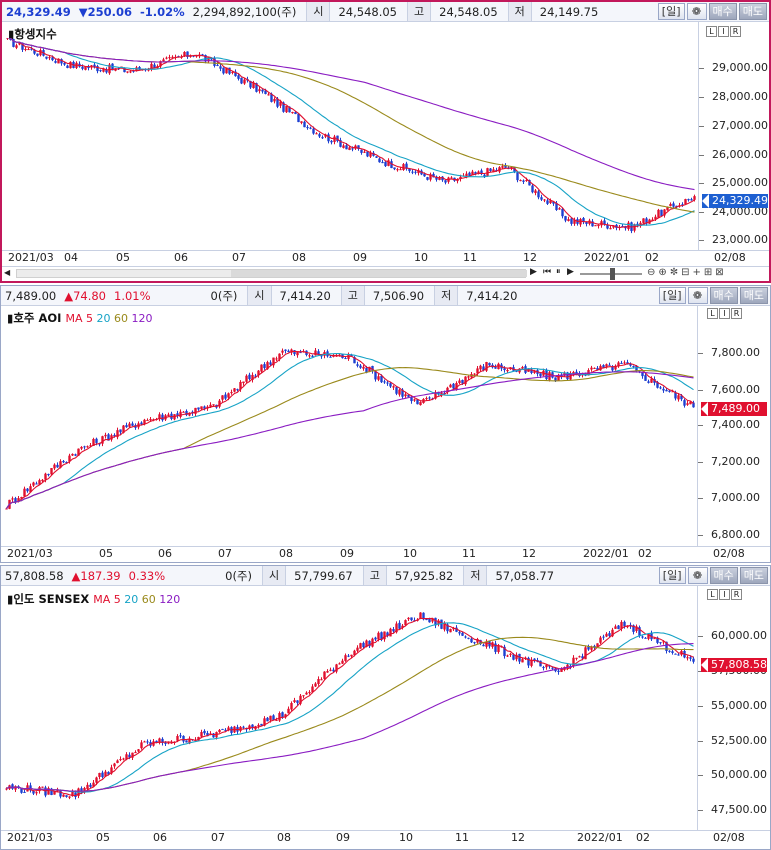 The width and height of the screenshot is (771, 850). I want to click on chart-title-text: ▮호주 AOI, so click(34, 318).